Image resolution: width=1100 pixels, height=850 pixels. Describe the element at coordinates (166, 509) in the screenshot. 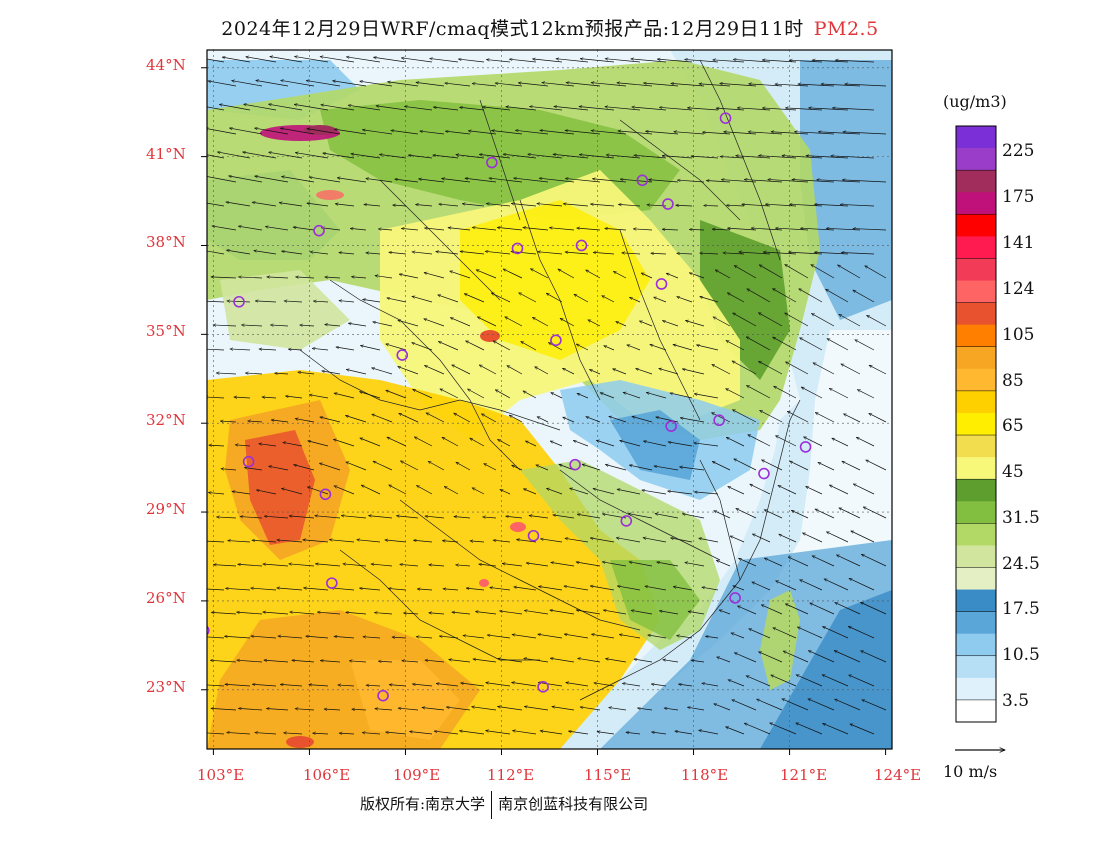

I see `lat-label-29: 29°N` at that location.